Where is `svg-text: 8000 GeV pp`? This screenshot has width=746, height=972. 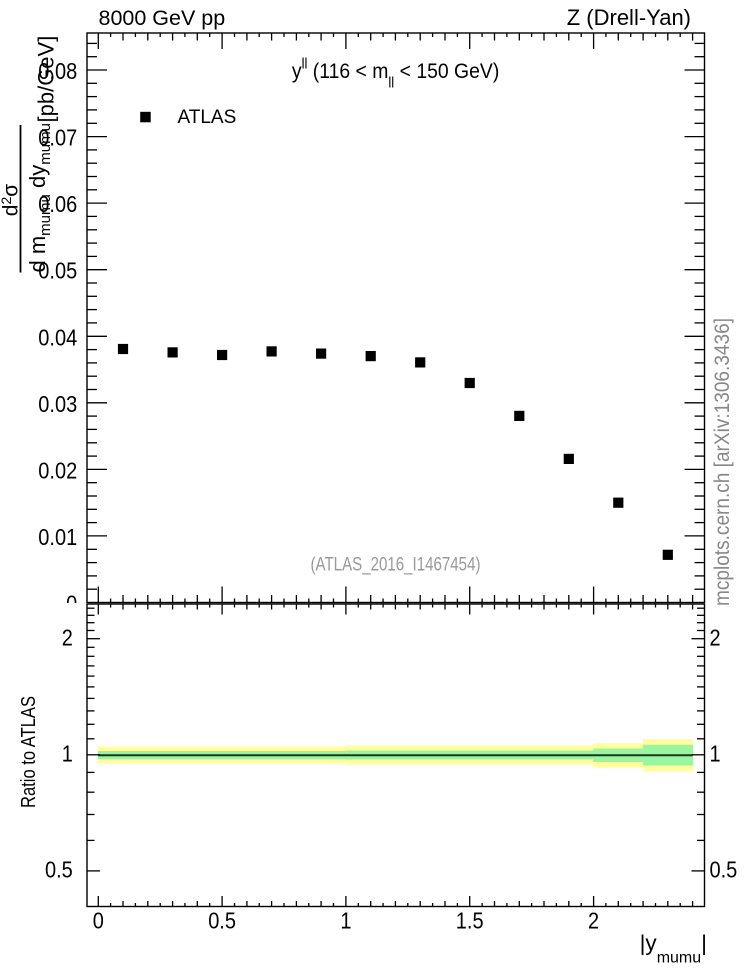
svg-text: 8000 GeV pp is located at coordinates (162, 18).